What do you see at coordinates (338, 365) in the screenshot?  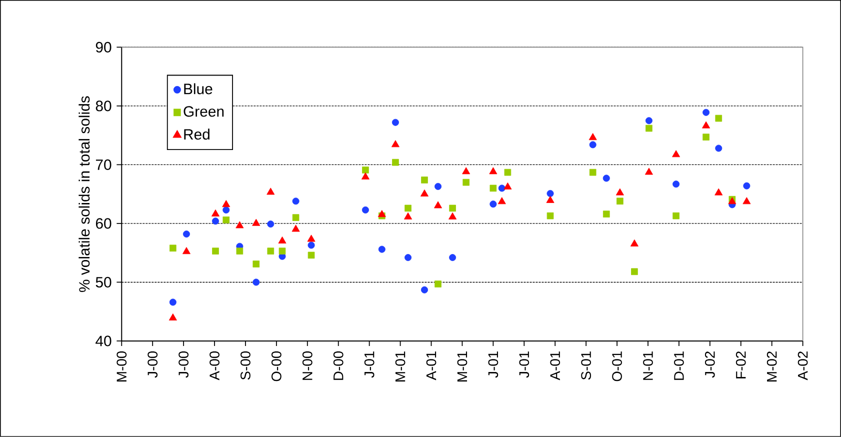 I see `x-tick-label: D-00` at bounding box center [338, 365].